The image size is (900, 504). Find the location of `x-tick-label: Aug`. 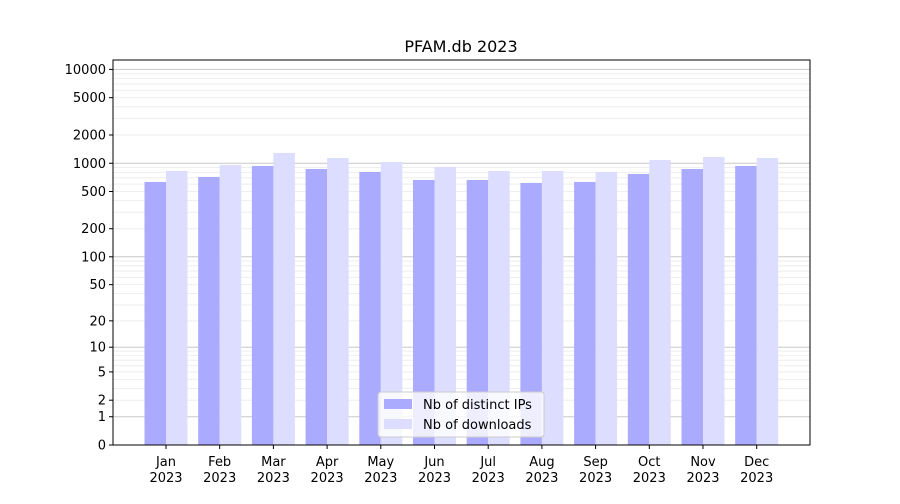

x-tick-label: Aug is located at coordinates (541, 462).